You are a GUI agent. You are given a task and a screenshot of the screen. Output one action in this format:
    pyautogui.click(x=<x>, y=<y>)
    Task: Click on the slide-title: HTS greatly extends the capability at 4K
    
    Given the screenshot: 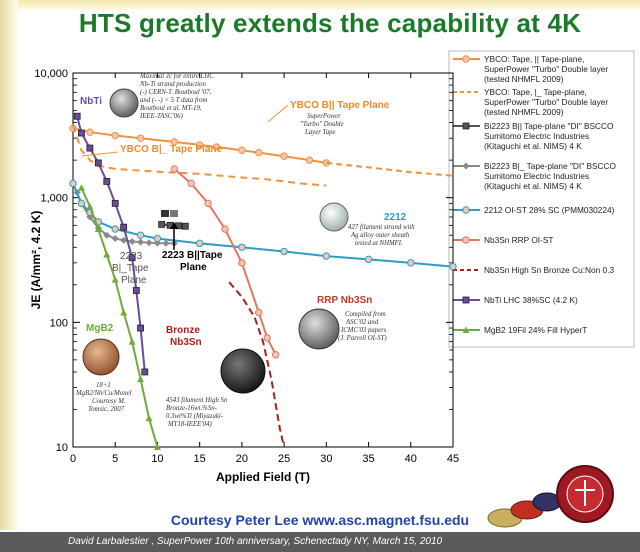 What is the action you would take?
    pyautogui.click(x=330, y=23)
    